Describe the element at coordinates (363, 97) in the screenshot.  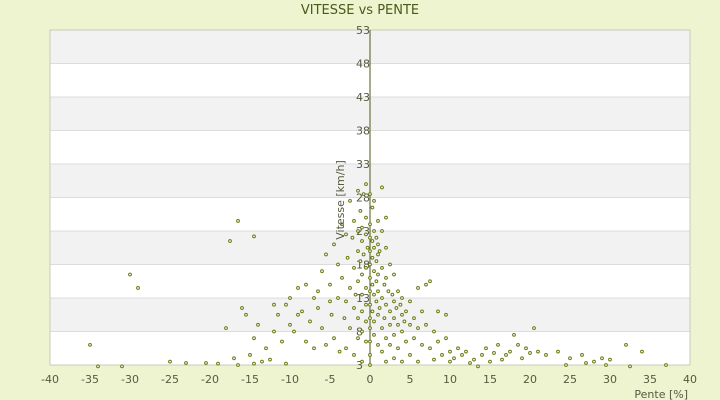
I see `y-tick-label: 43` at that location.